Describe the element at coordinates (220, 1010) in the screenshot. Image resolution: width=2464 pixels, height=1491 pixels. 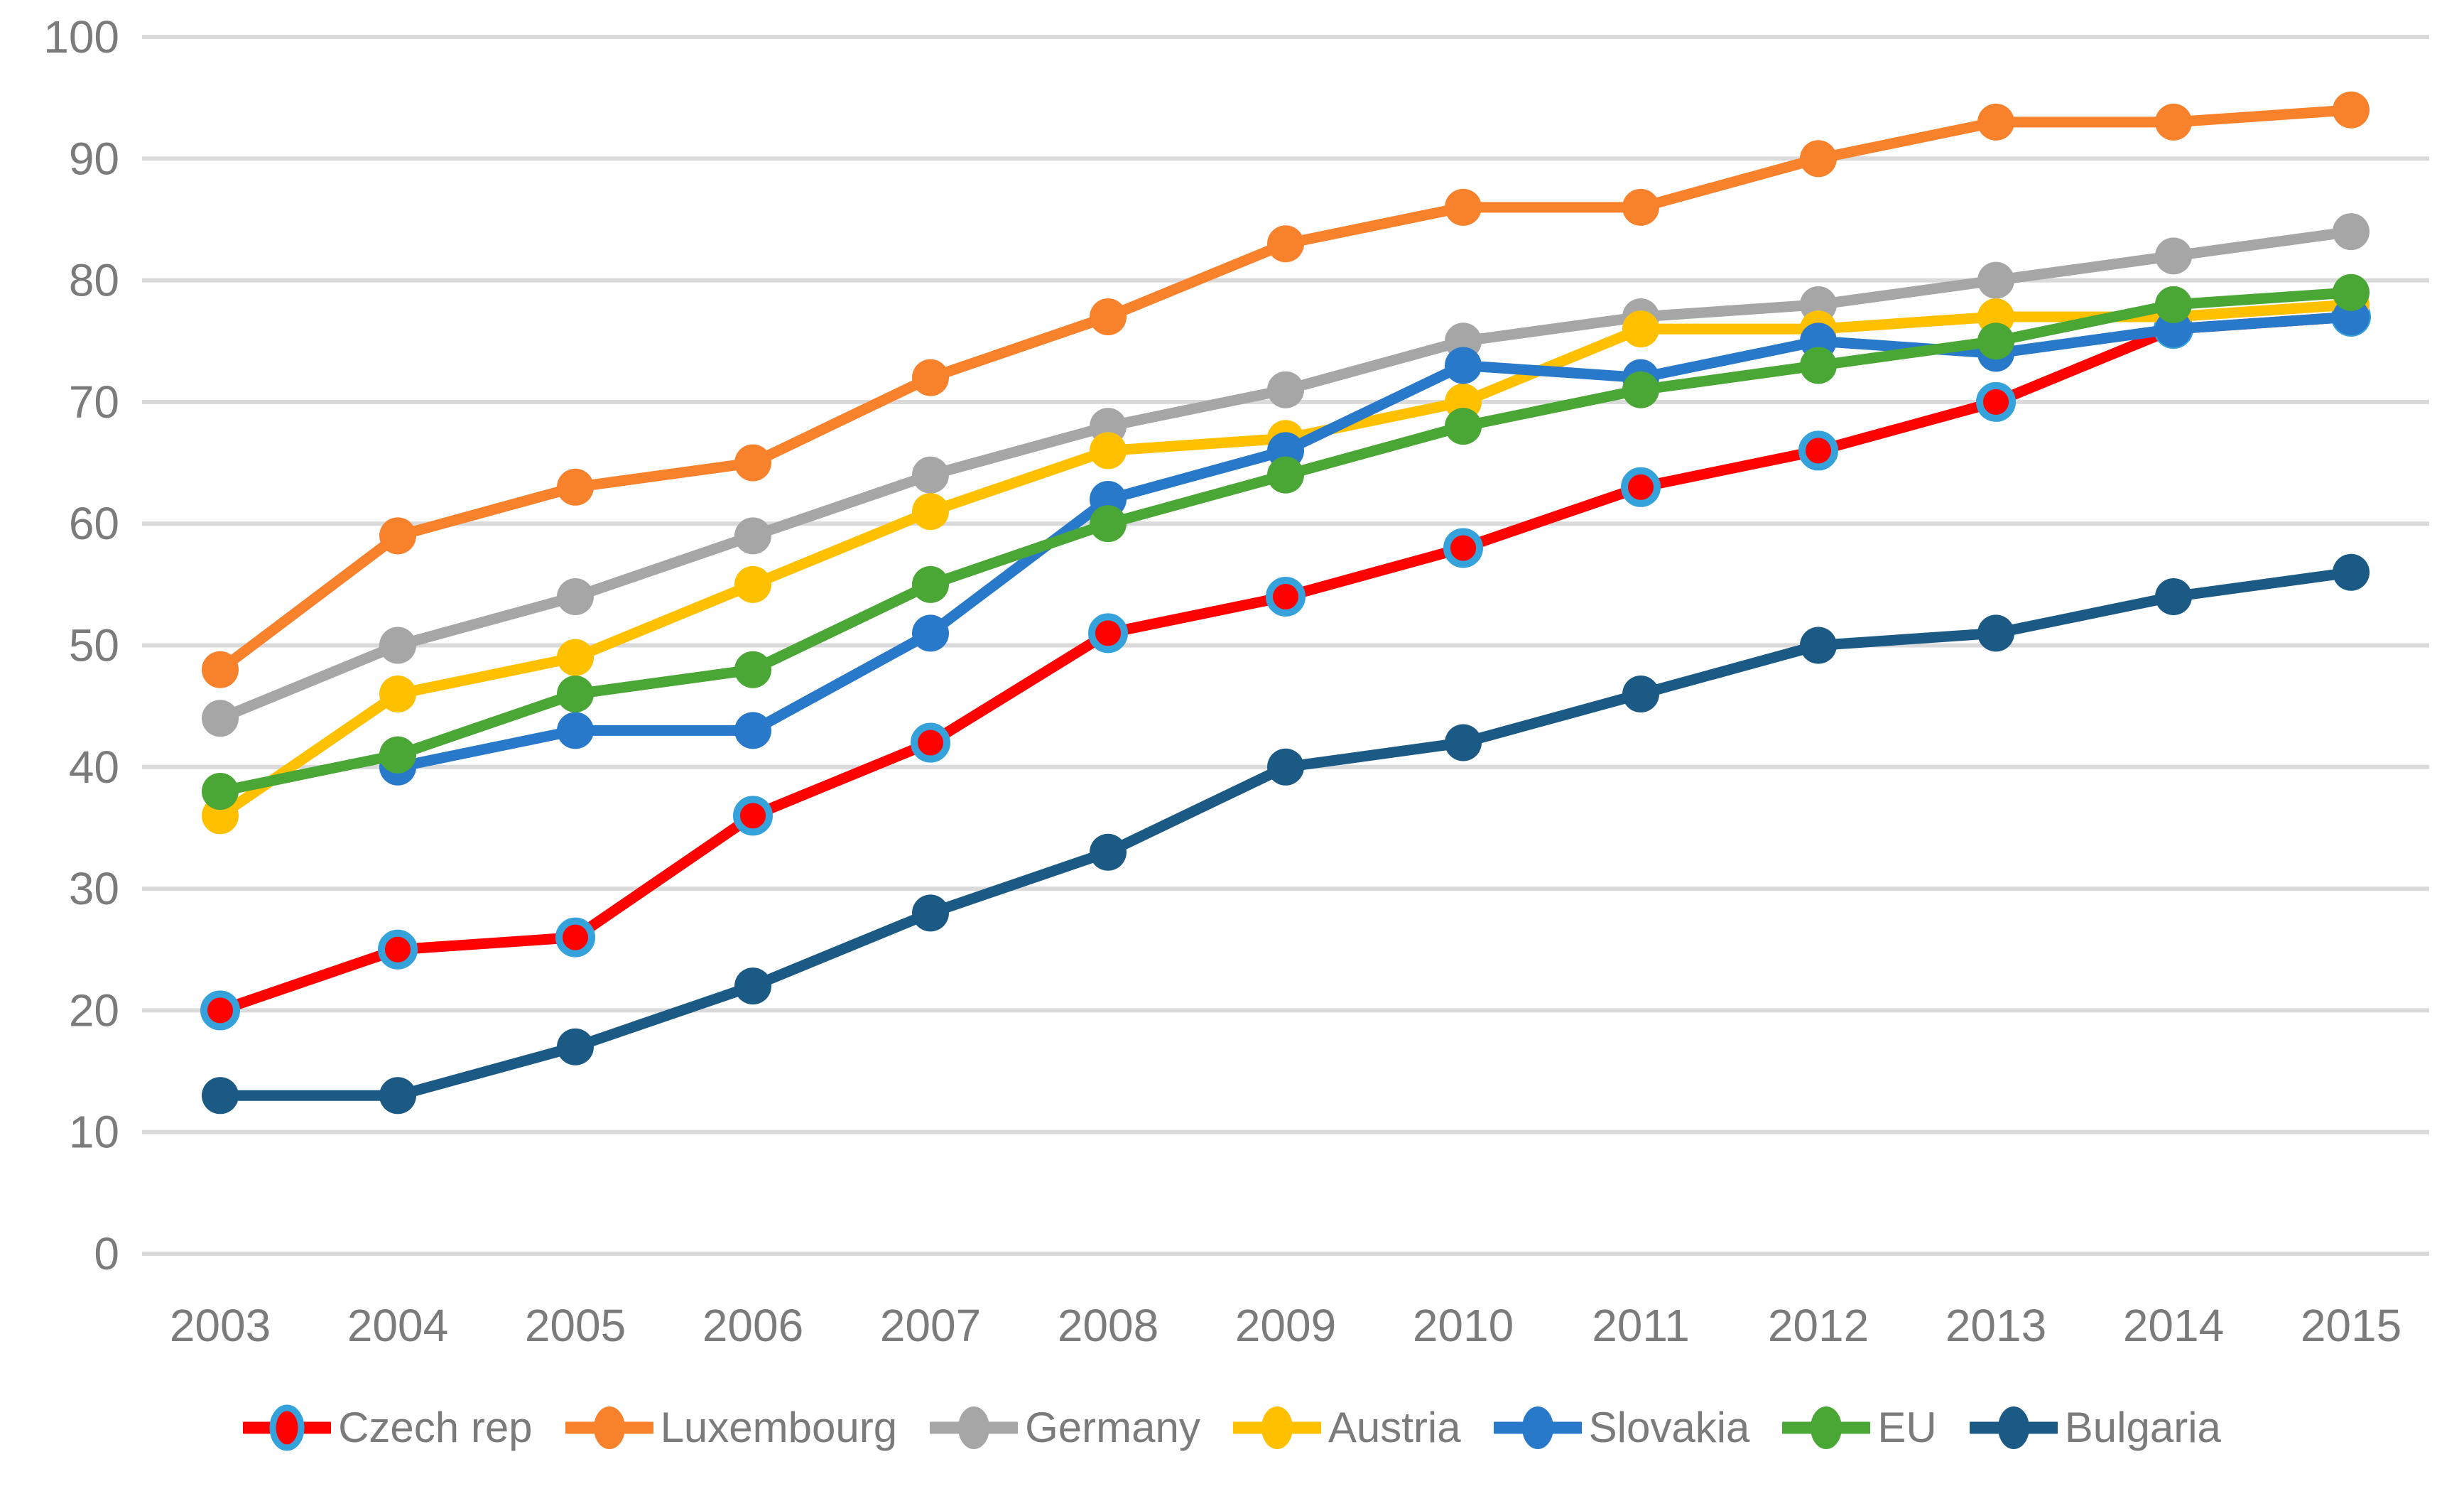
I see `data-point-czech-rep-2003` at that location.